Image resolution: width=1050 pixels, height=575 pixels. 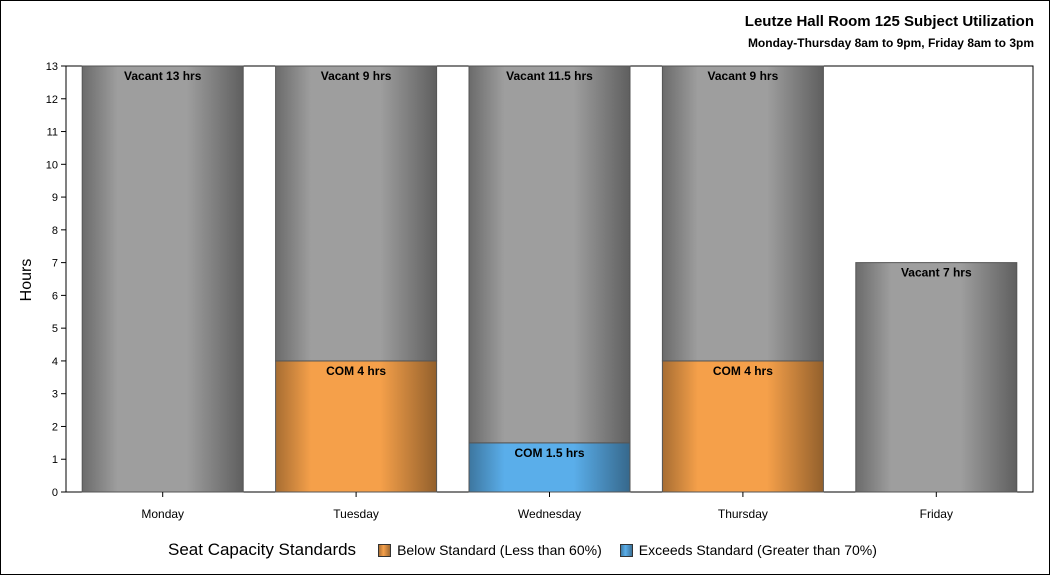 I want to click on legend-item-exceeds-standard: Exceeds Standard (Greater than 70%), so click(x=748, y=550).